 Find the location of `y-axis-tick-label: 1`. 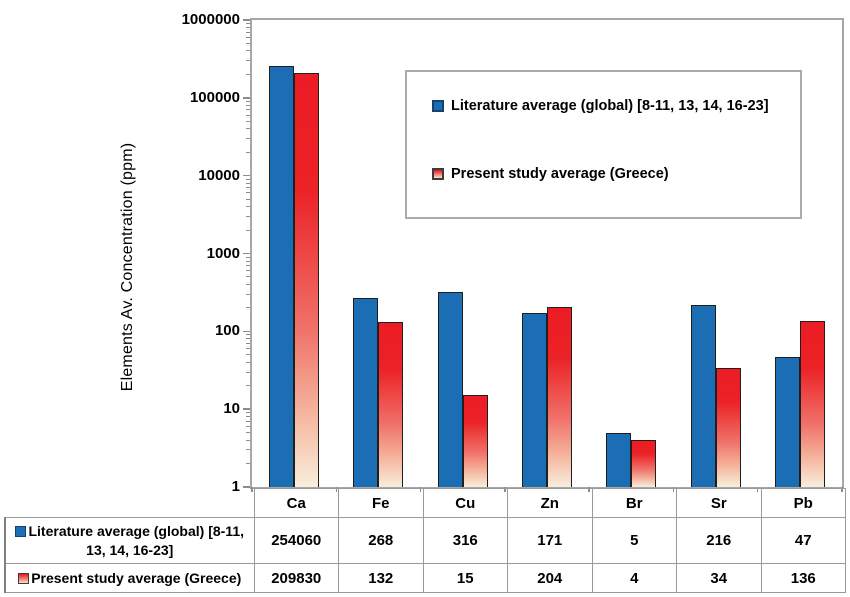

y-axis-tick-label: 1 is located at coordinates (235, 486).